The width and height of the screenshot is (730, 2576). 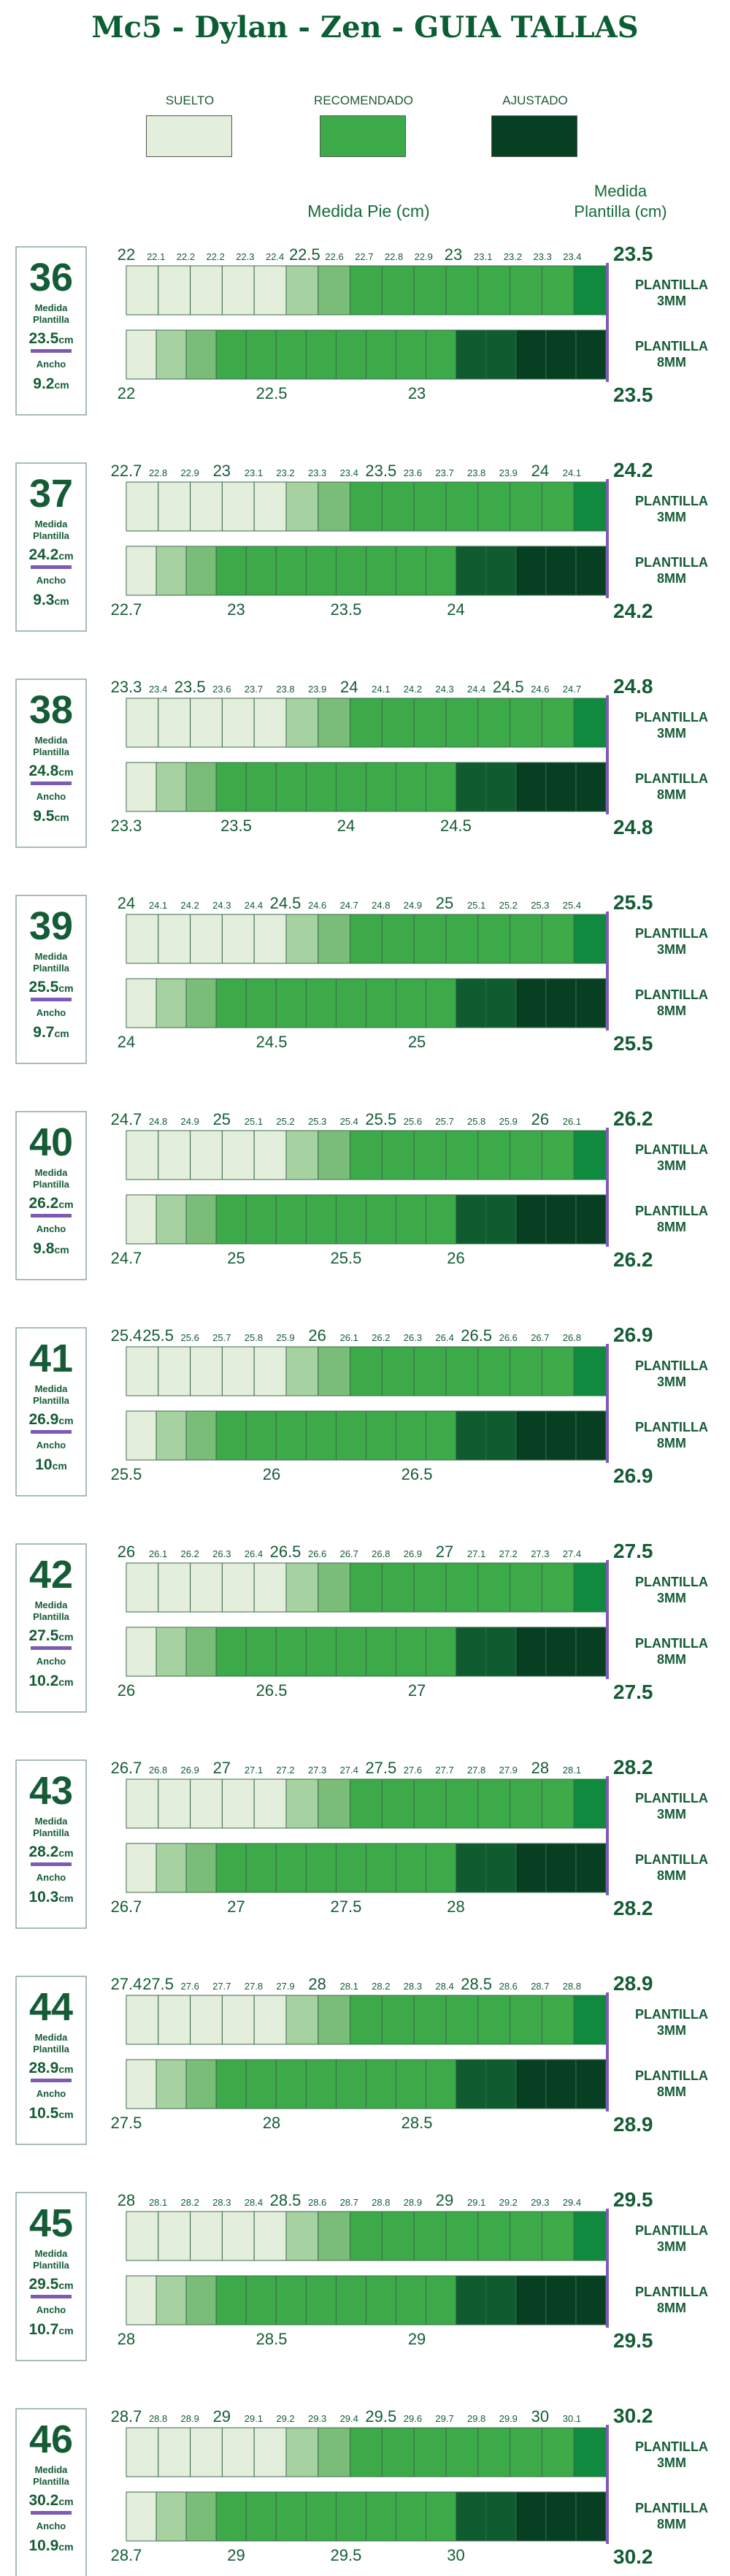 What do you see at coordinates (254, 1770) in the screenshot?
I see `tick-label-top: 27.1` at bounding box center [254, 1770].